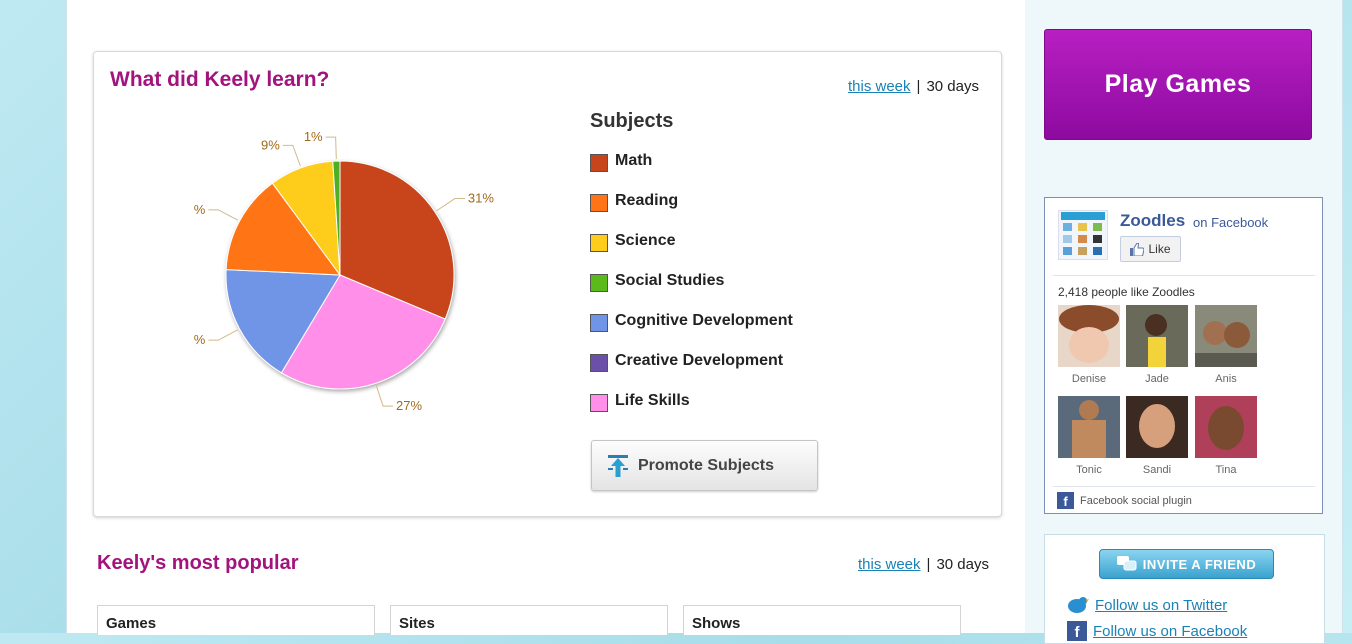 Image resolution: width=1352 pixels, height=644 pixels. I want to click on legend-label: Science, so click(645, 240).